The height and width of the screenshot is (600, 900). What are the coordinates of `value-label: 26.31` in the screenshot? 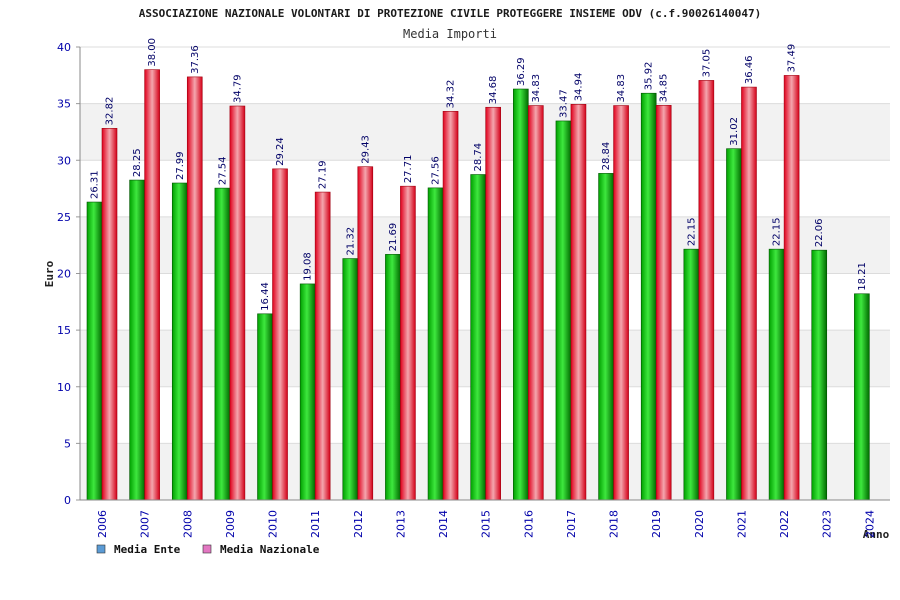 It's located at (95, 184).